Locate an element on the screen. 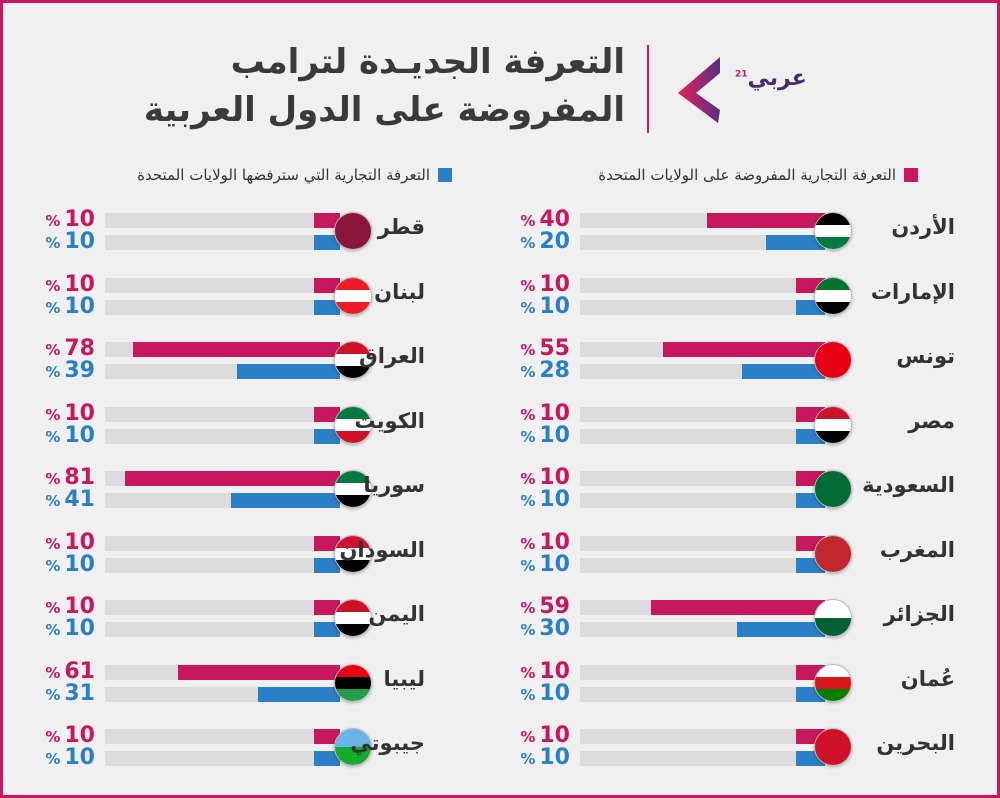  logo-text: عربي21 is located at coordinates (771, 78).